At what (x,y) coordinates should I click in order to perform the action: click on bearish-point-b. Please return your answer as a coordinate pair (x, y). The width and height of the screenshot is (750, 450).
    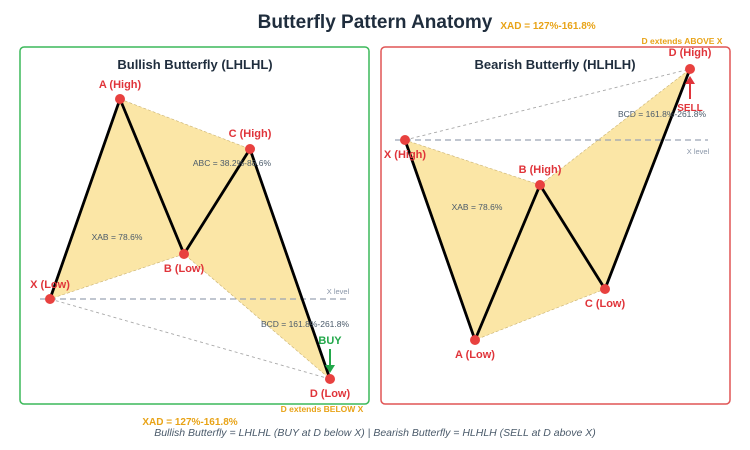
    Looking at the image, I should click on (540, 185).